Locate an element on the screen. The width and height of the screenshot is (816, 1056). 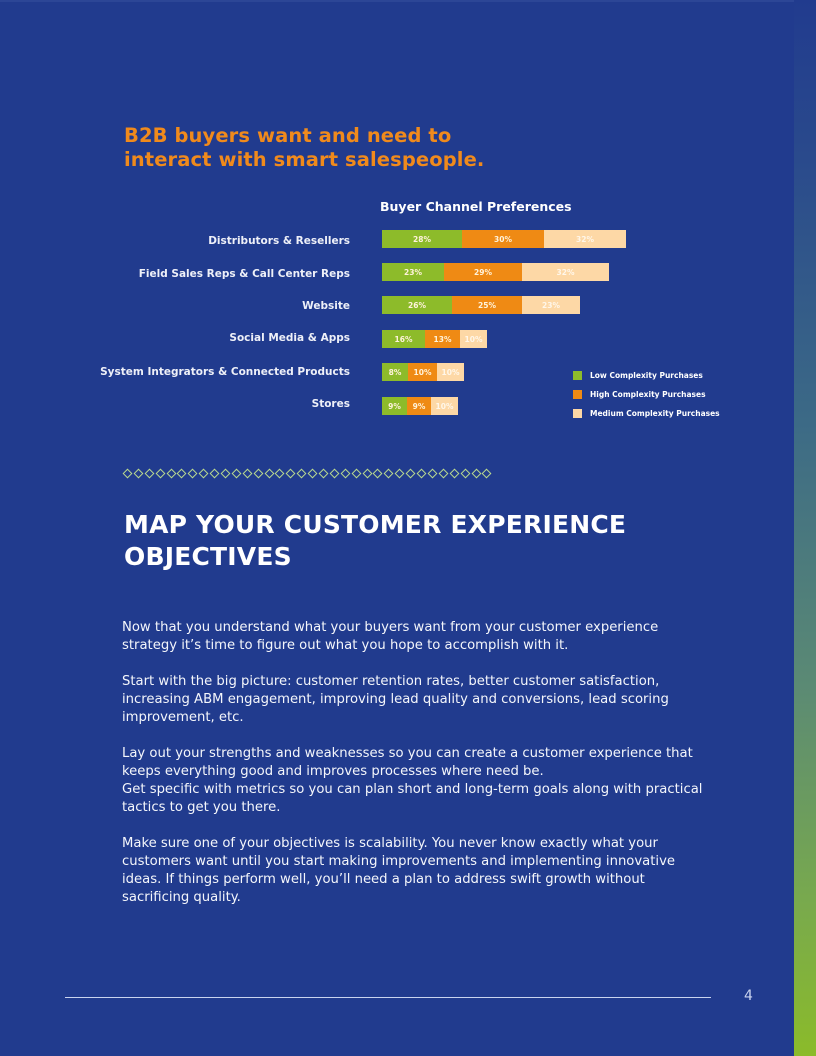
chart-bar: 8% 10% 10% is located at coordinates (423, 372).